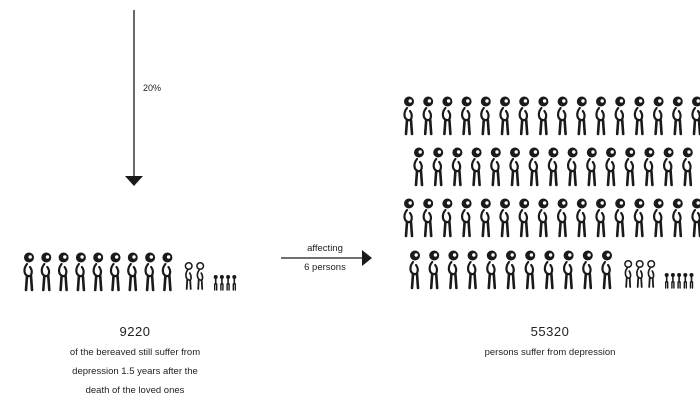  Describe the element at coordinates (550, 331) in the screenshot. I see `right-number: 55320` at that location.